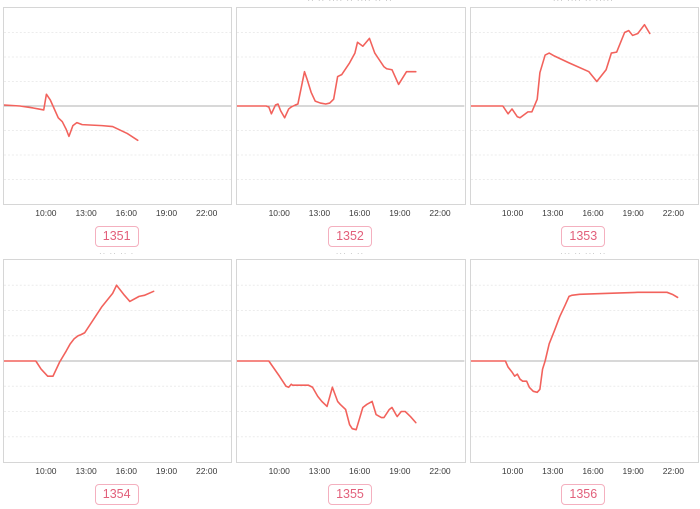  I want to click on chart-title-clipped: ··· ···· ·· ·····, so click(583, 3).